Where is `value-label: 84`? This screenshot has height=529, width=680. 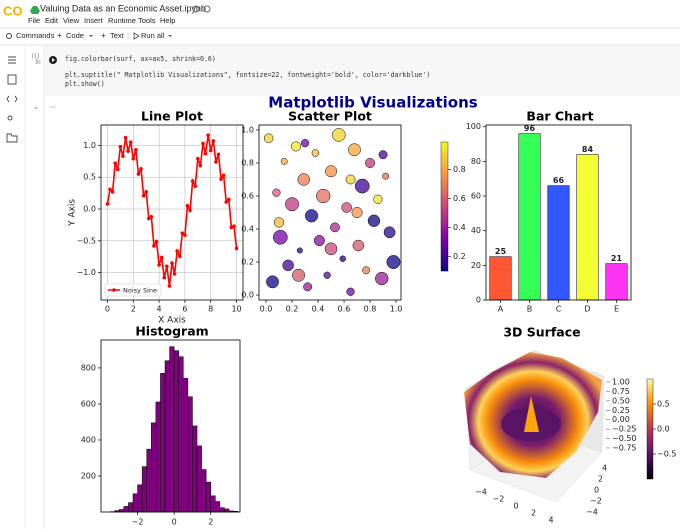
value-label: 84 is located at coordinates (588, 149).